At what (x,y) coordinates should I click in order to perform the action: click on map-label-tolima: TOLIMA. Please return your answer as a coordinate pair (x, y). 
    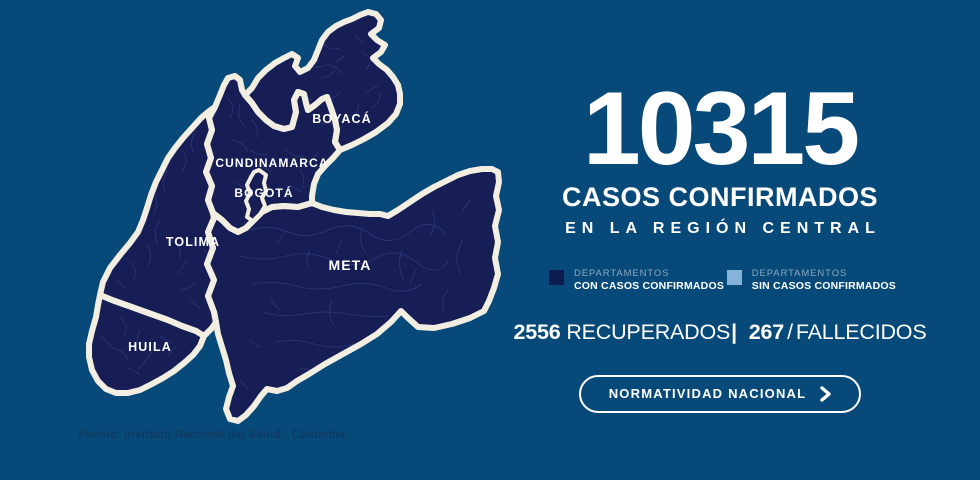
    Looking at the image, I should click on (193, 242).